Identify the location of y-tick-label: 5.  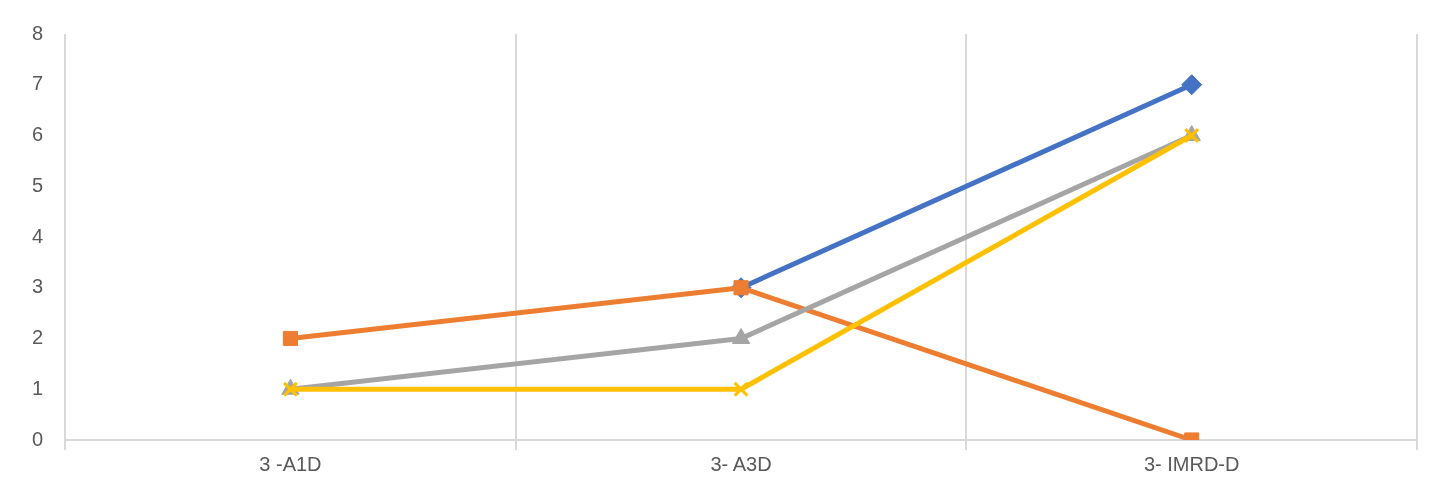
(38, 184).